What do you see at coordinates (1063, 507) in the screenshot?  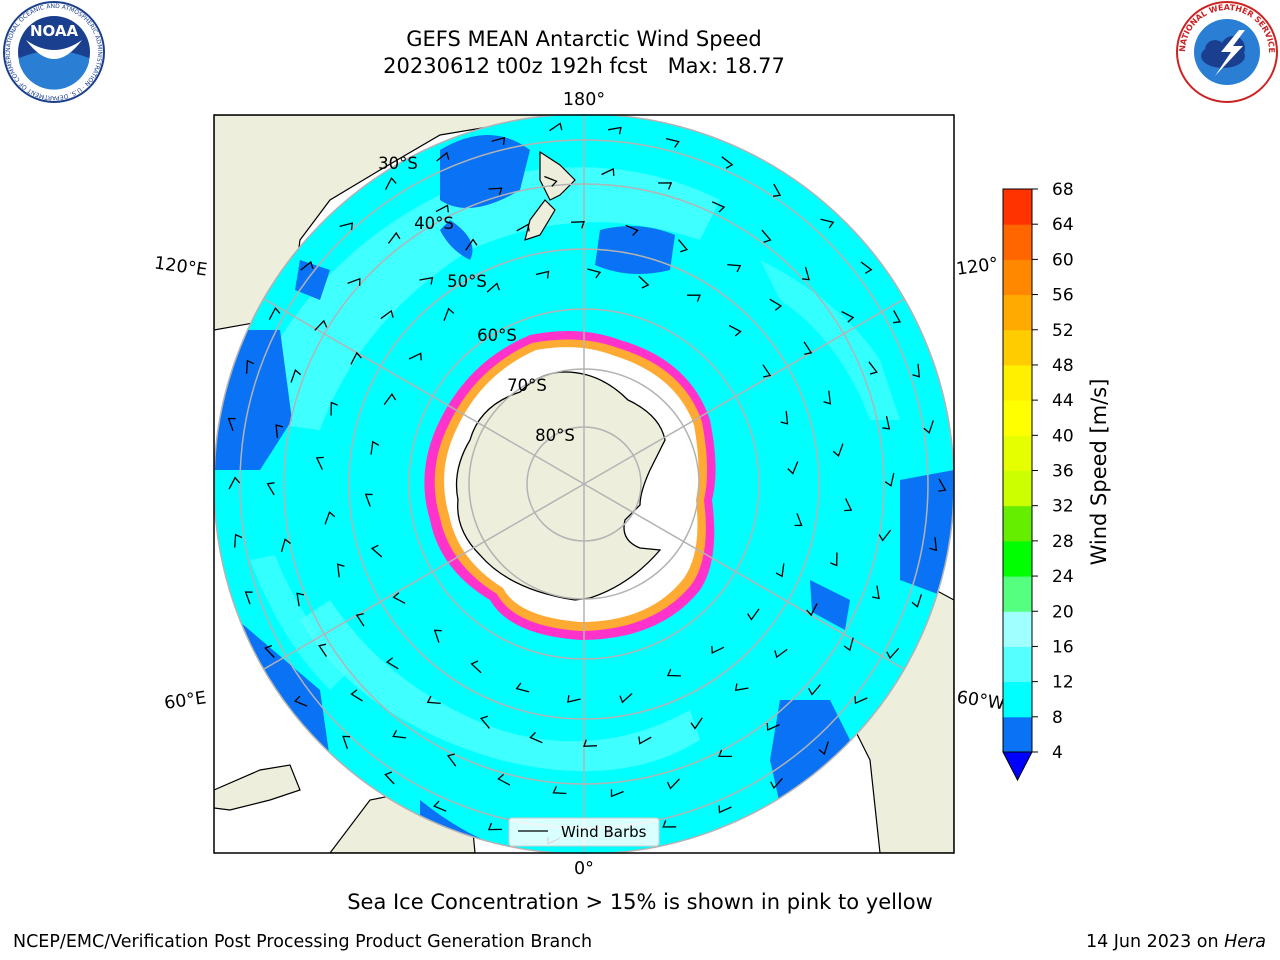 I see `colorbar-tick-label: 32` at bounding box center [1063, 507].